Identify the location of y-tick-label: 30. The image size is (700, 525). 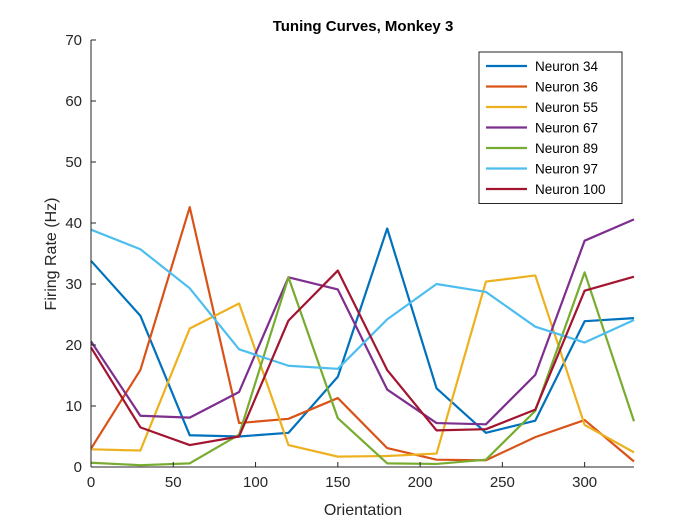
(73, 284).